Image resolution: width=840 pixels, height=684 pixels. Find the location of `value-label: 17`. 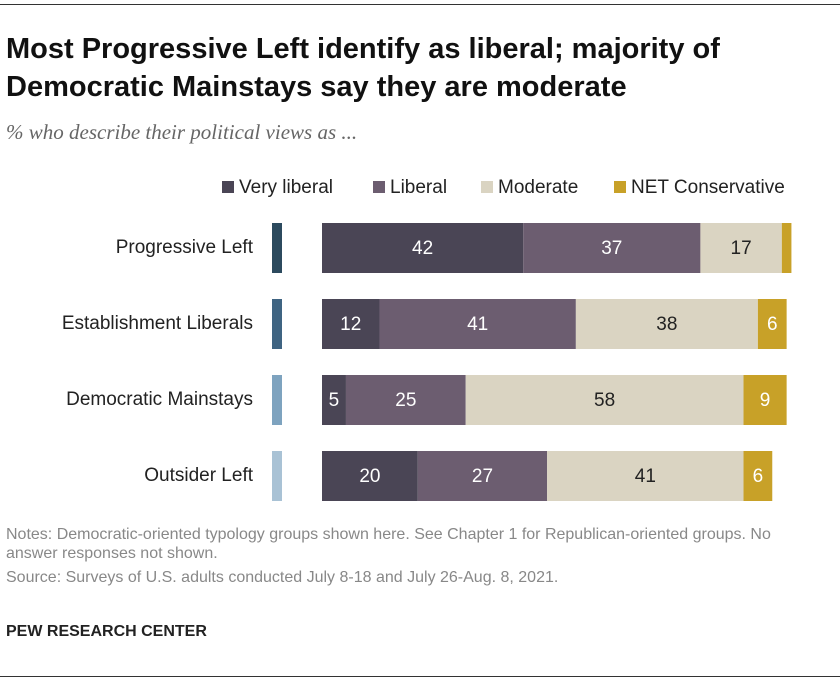

value-label: 17 is located at coordinates (741, 248).